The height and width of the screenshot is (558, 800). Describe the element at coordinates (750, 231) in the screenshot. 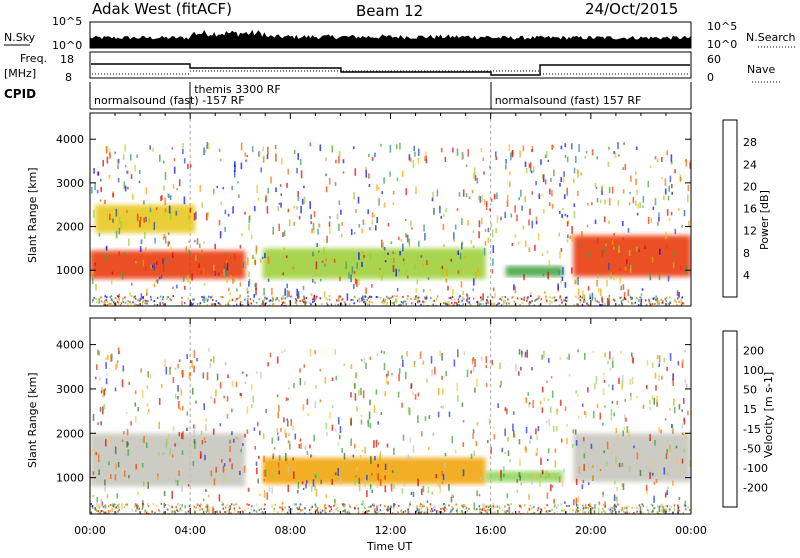

I see `colorbar-tick: 12` at that location.